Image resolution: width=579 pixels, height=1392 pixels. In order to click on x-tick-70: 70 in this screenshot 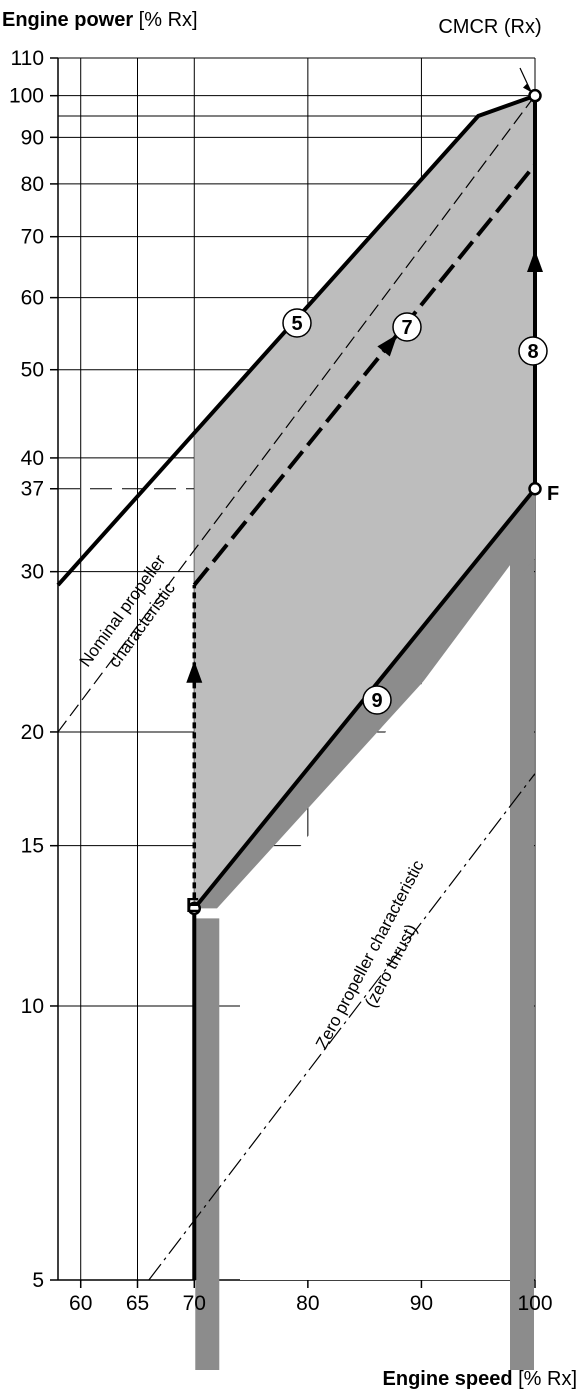, I will do `click(194, 1303)`.